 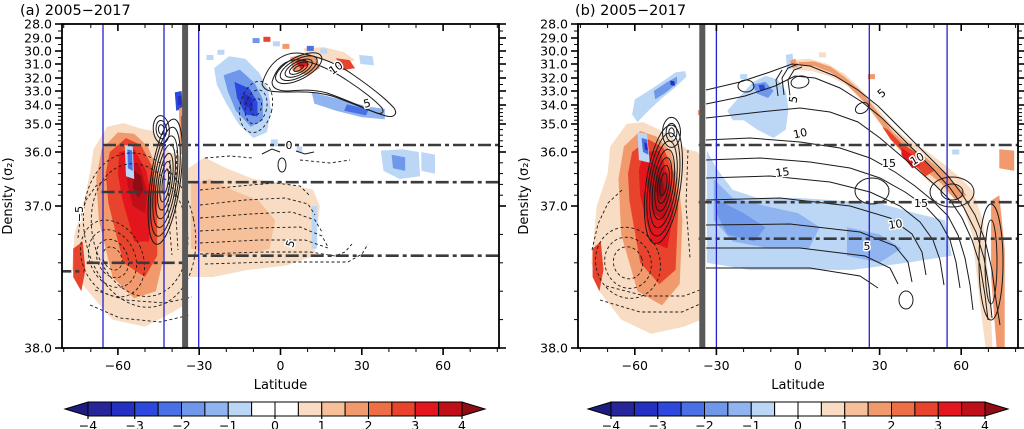 I want to click on y-axis-label: Density (σ₂), so click(x=524, y=195).